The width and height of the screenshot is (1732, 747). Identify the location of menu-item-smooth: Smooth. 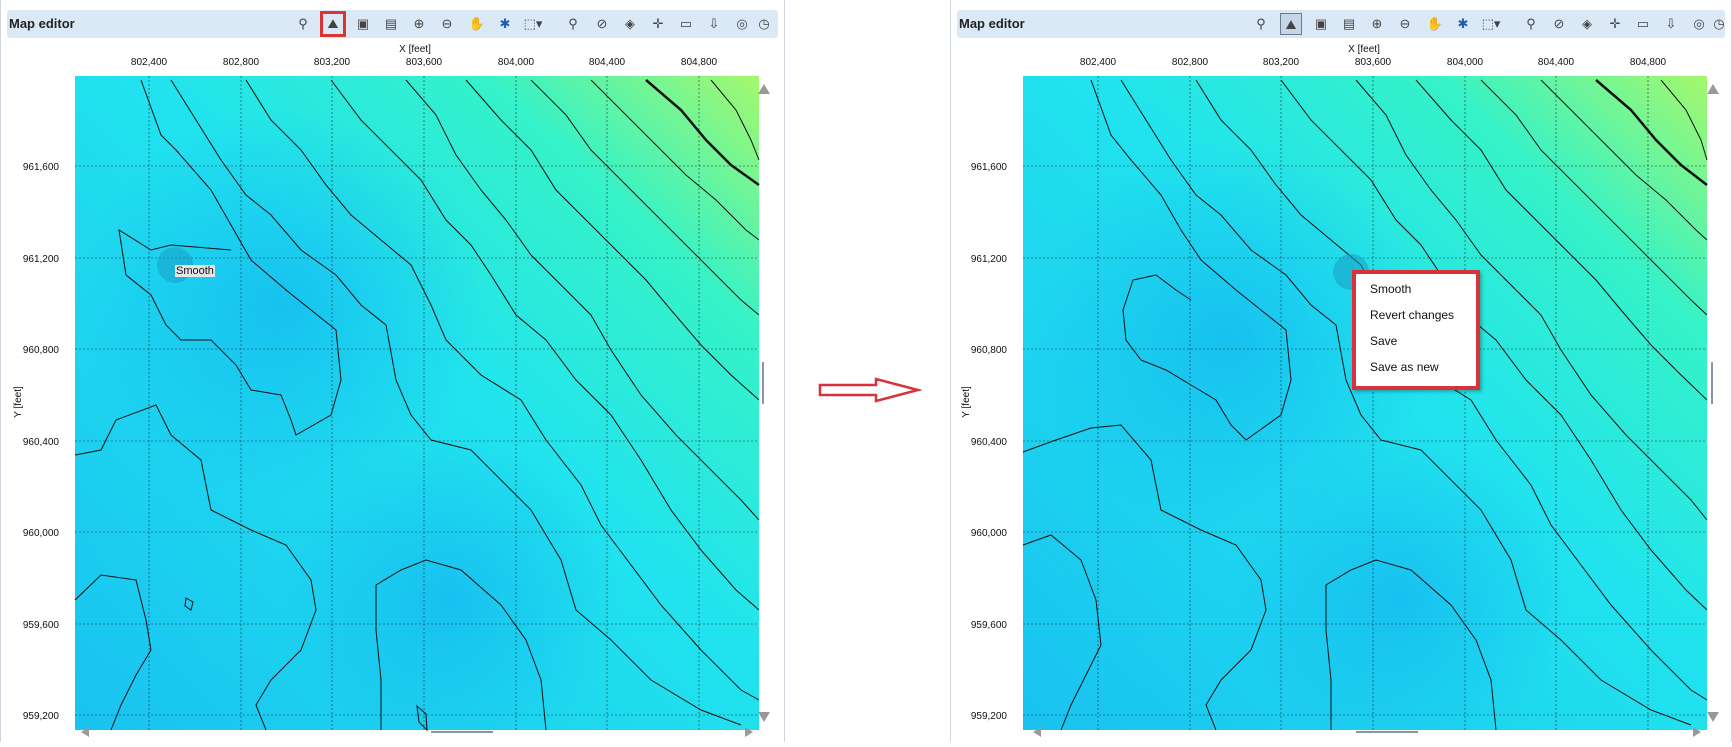
(1391, 289).